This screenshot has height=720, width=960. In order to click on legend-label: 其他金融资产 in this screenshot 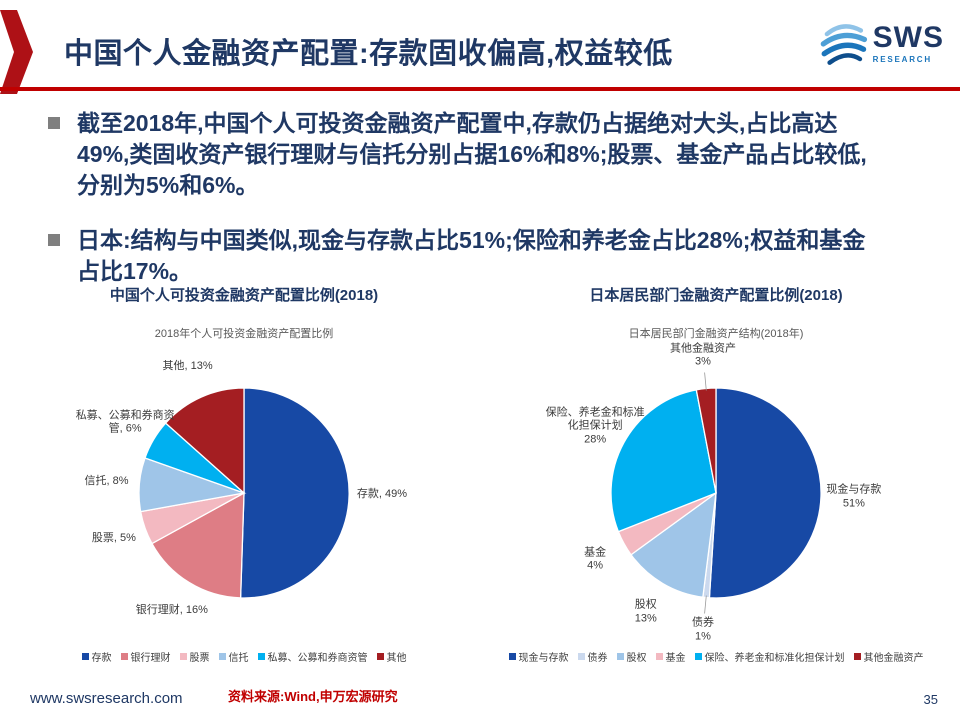, I will do `click(893, 658)`.